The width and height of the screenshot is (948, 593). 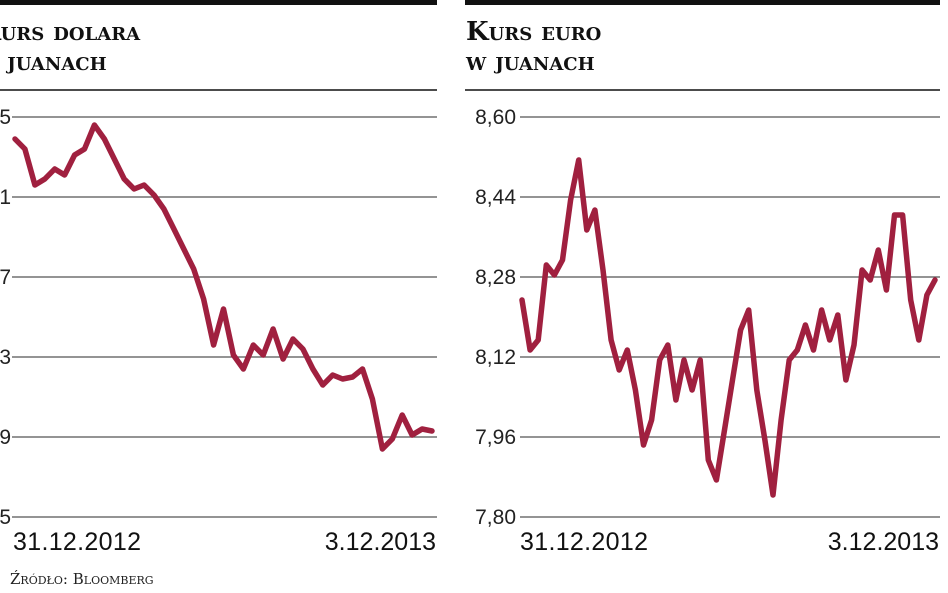 What do you see at coordinates (5, 437) in the screenshot?
I see `y-tick-label: 6,09` at bounding box center [5, 437].